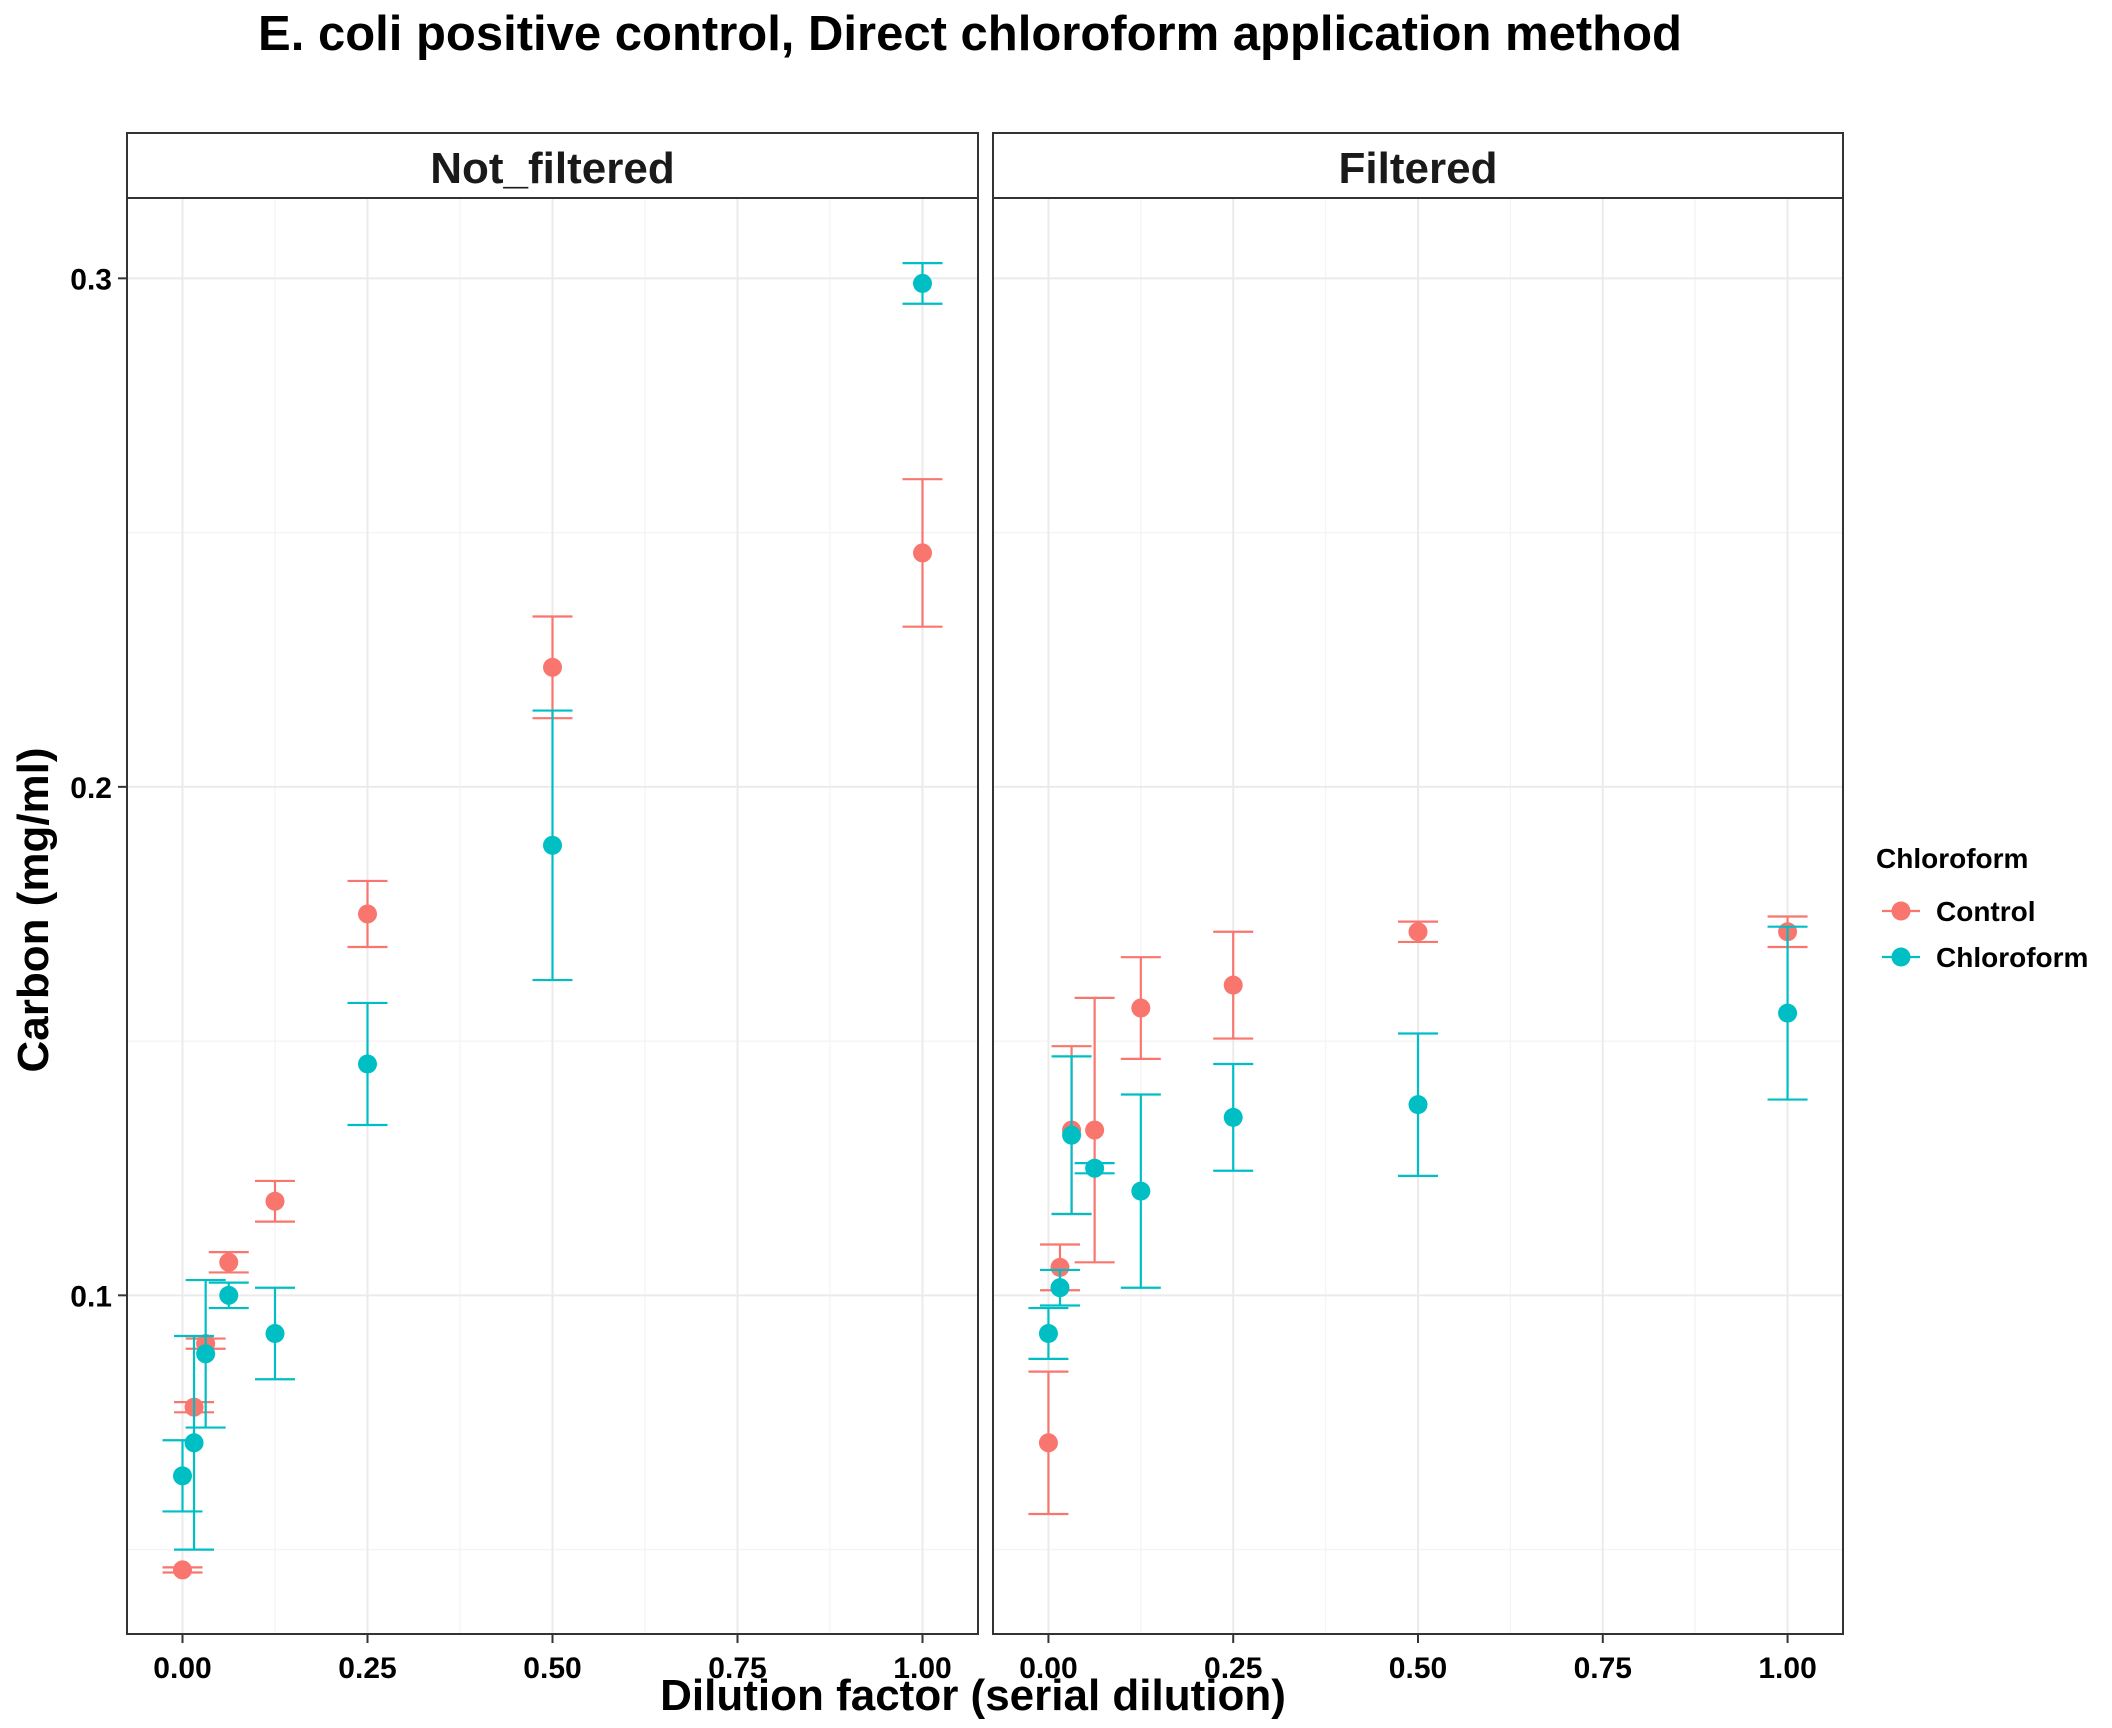 This screenshot has height=1728, width=2112. I want to click on legend-item-control: Control, so click(1959, 911).